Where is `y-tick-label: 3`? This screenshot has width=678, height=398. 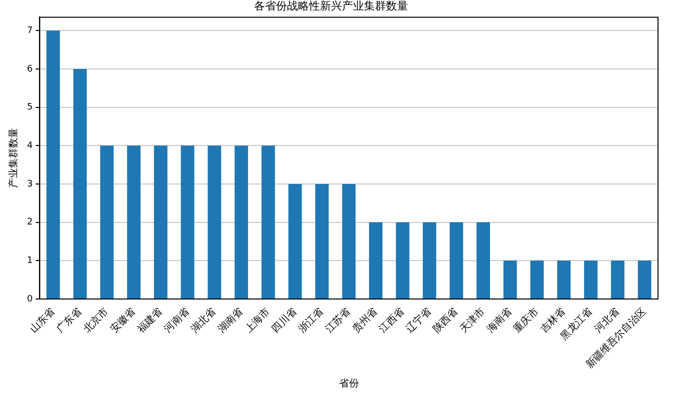 y-tick-label: 3 is located at coordinates (29, 184).